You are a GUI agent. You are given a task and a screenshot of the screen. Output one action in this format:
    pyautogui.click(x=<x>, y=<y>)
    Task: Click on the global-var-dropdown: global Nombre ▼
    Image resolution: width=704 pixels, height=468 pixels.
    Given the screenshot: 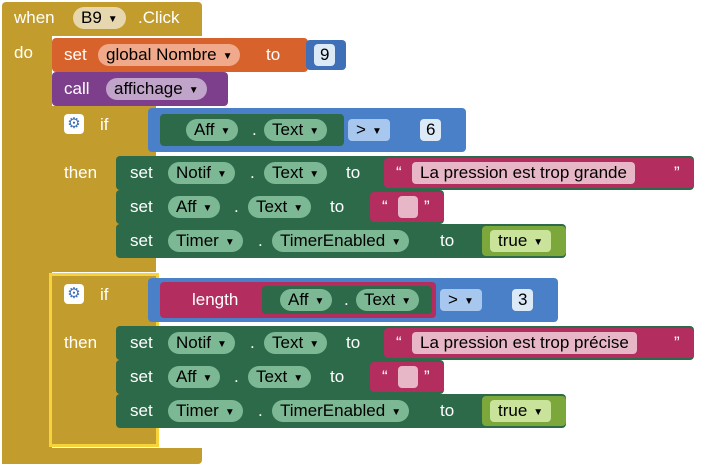 What is the action you would take?
    pyautogui.click(x=169, y=55)
    